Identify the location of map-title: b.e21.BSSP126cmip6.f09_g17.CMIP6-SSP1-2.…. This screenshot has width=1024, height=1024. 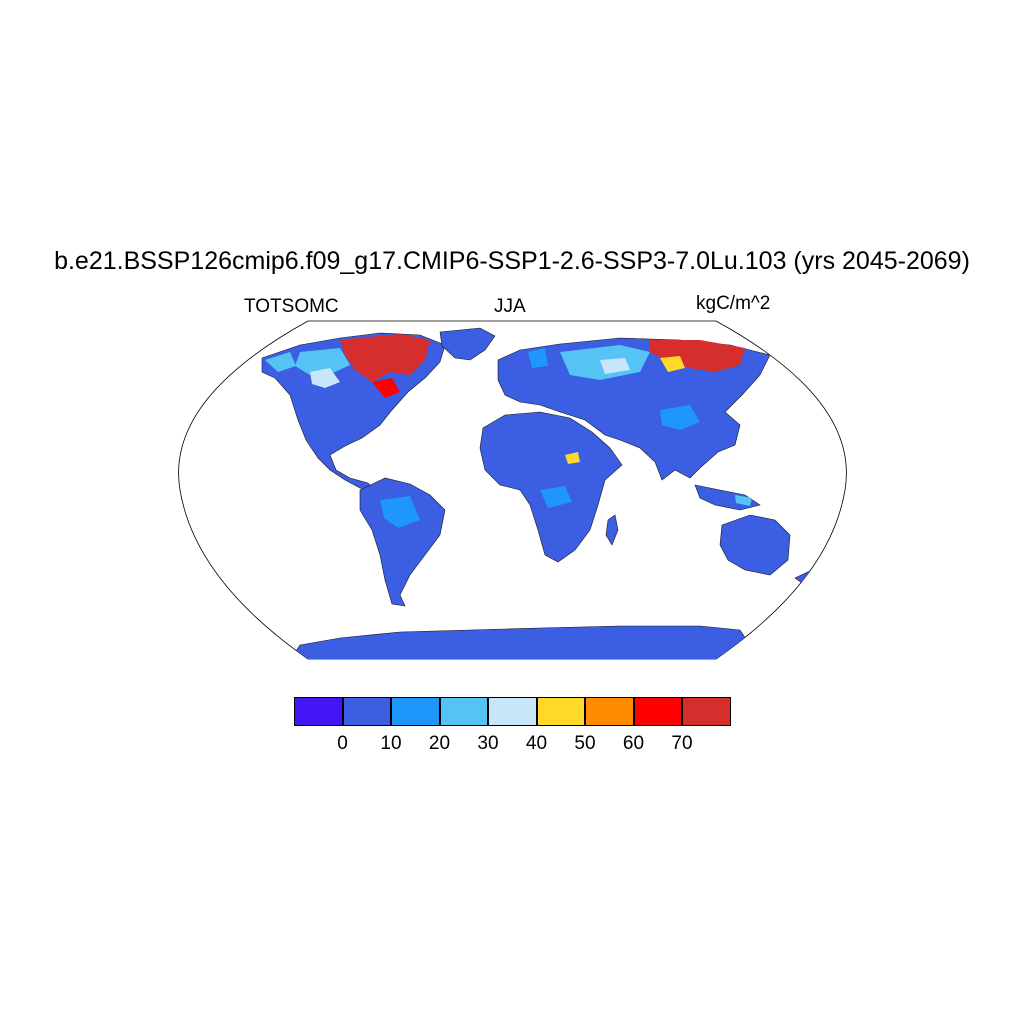
(512, 261).